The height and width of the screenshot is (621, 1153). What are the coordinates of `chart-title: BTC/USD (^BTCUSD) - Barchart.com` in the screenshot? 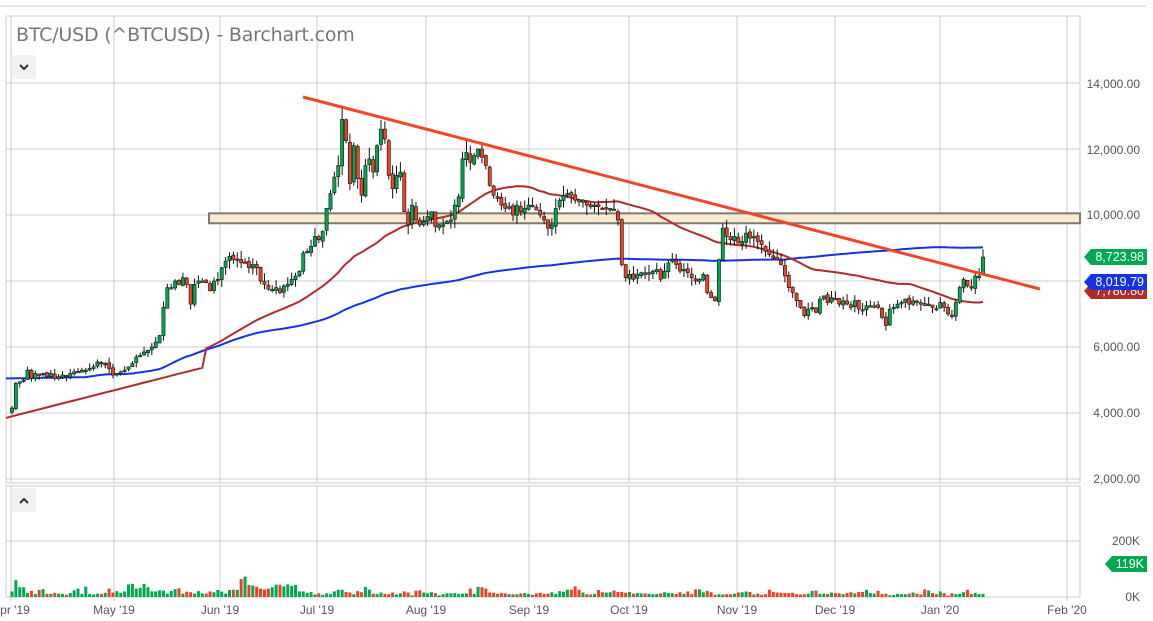 It's located at (185, 35).